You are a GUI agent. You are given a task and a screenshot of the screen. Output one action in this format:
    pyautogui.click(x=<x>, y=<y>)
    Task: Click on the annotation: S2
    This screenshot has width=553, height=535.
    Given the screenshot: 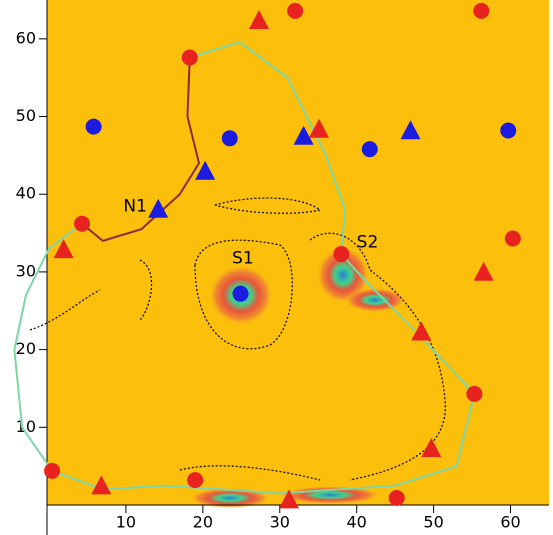 What is the action you would take?
    pyautogui.click(x=368, y=242)
    